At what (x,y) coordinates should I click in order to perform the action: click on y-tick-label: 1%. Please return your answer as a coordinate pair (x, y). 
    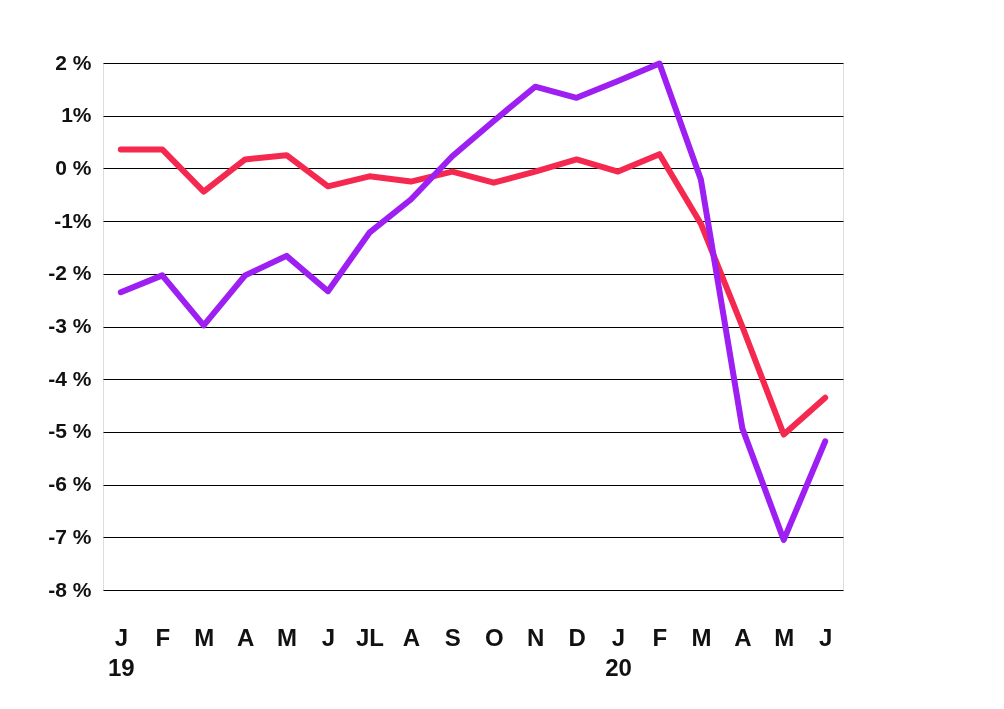
    Looking at the image, I should click on (76, 115).